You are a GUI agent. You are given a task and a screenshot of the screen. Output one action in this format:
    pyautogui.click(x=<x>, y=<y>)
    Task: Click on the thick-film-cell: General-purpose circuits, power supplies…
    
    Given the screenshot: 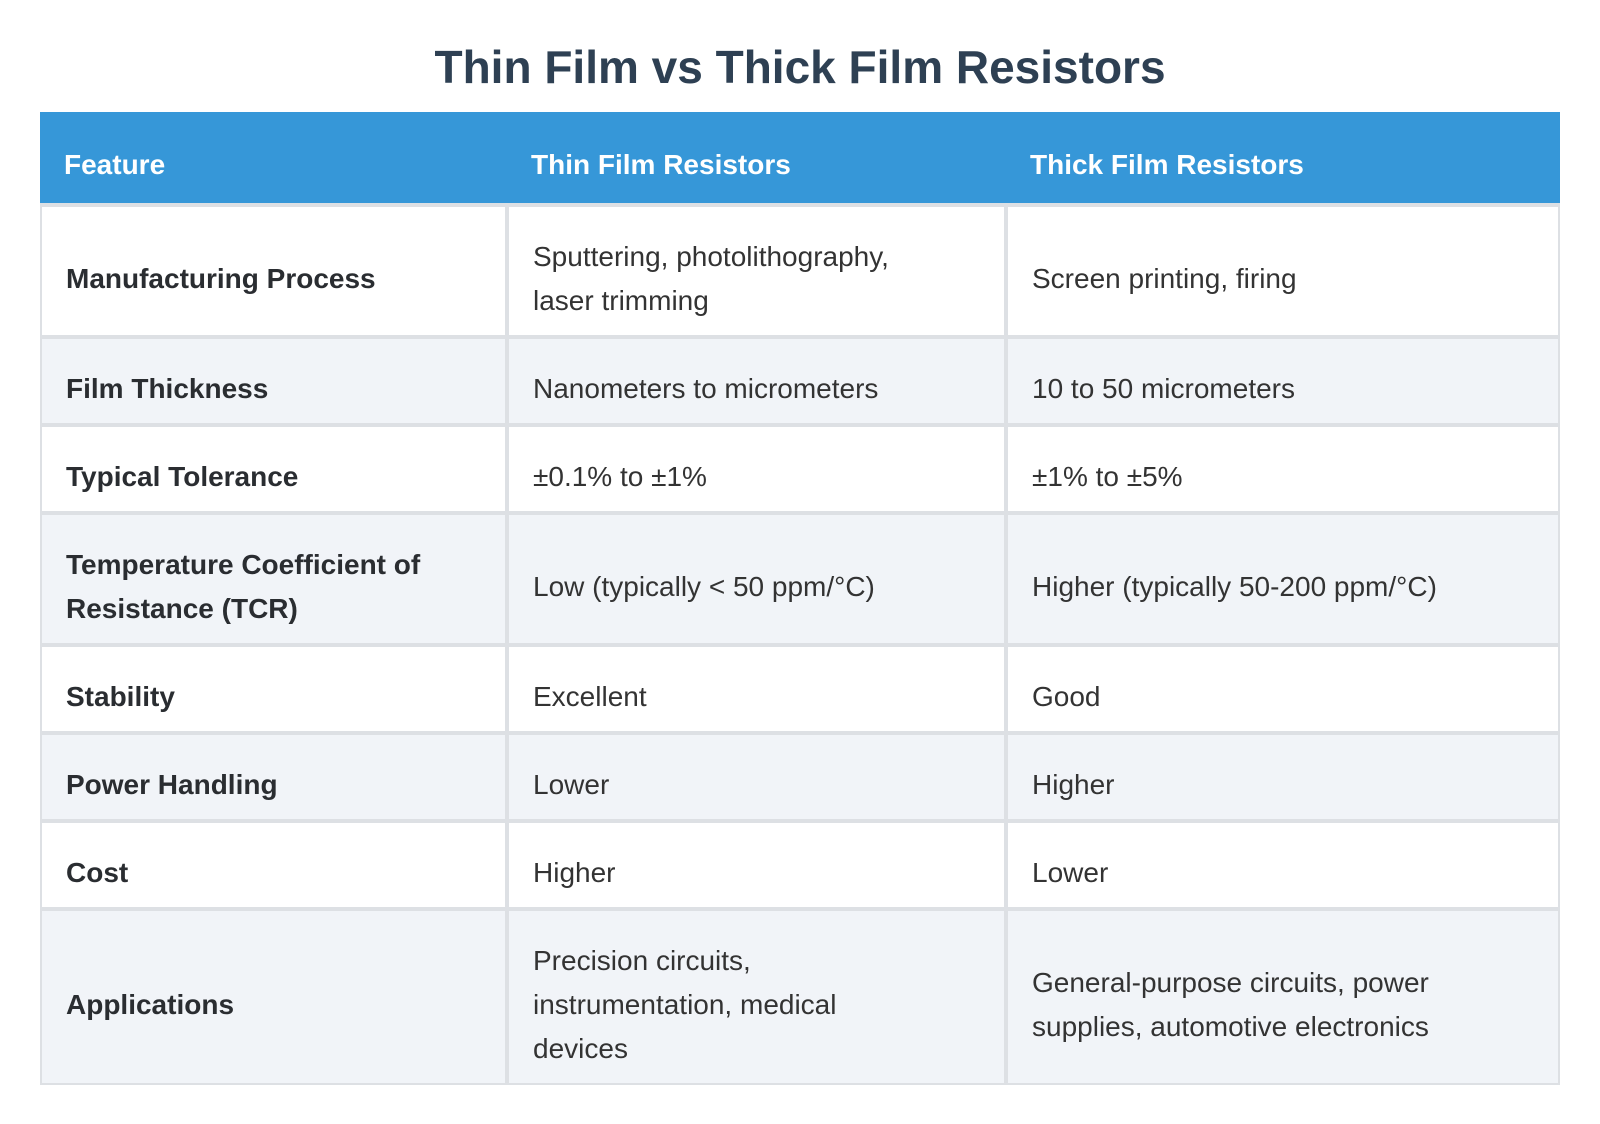 What is the action you would take?
    pyautogui.click(x=1283, y=996)
    